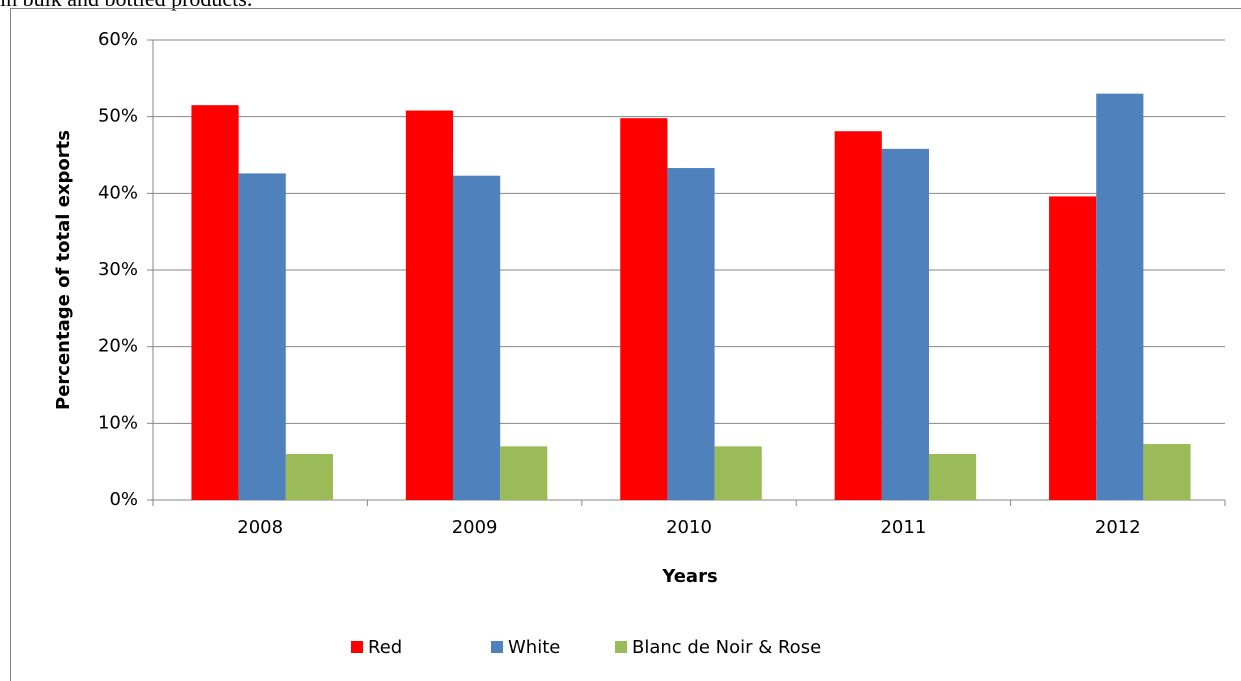 The image size is (1241, 681). What do you see at coordinates (118, 116) in the screenshot?
I see `y-tick-label: 50%` at bounding box center [118, 116].